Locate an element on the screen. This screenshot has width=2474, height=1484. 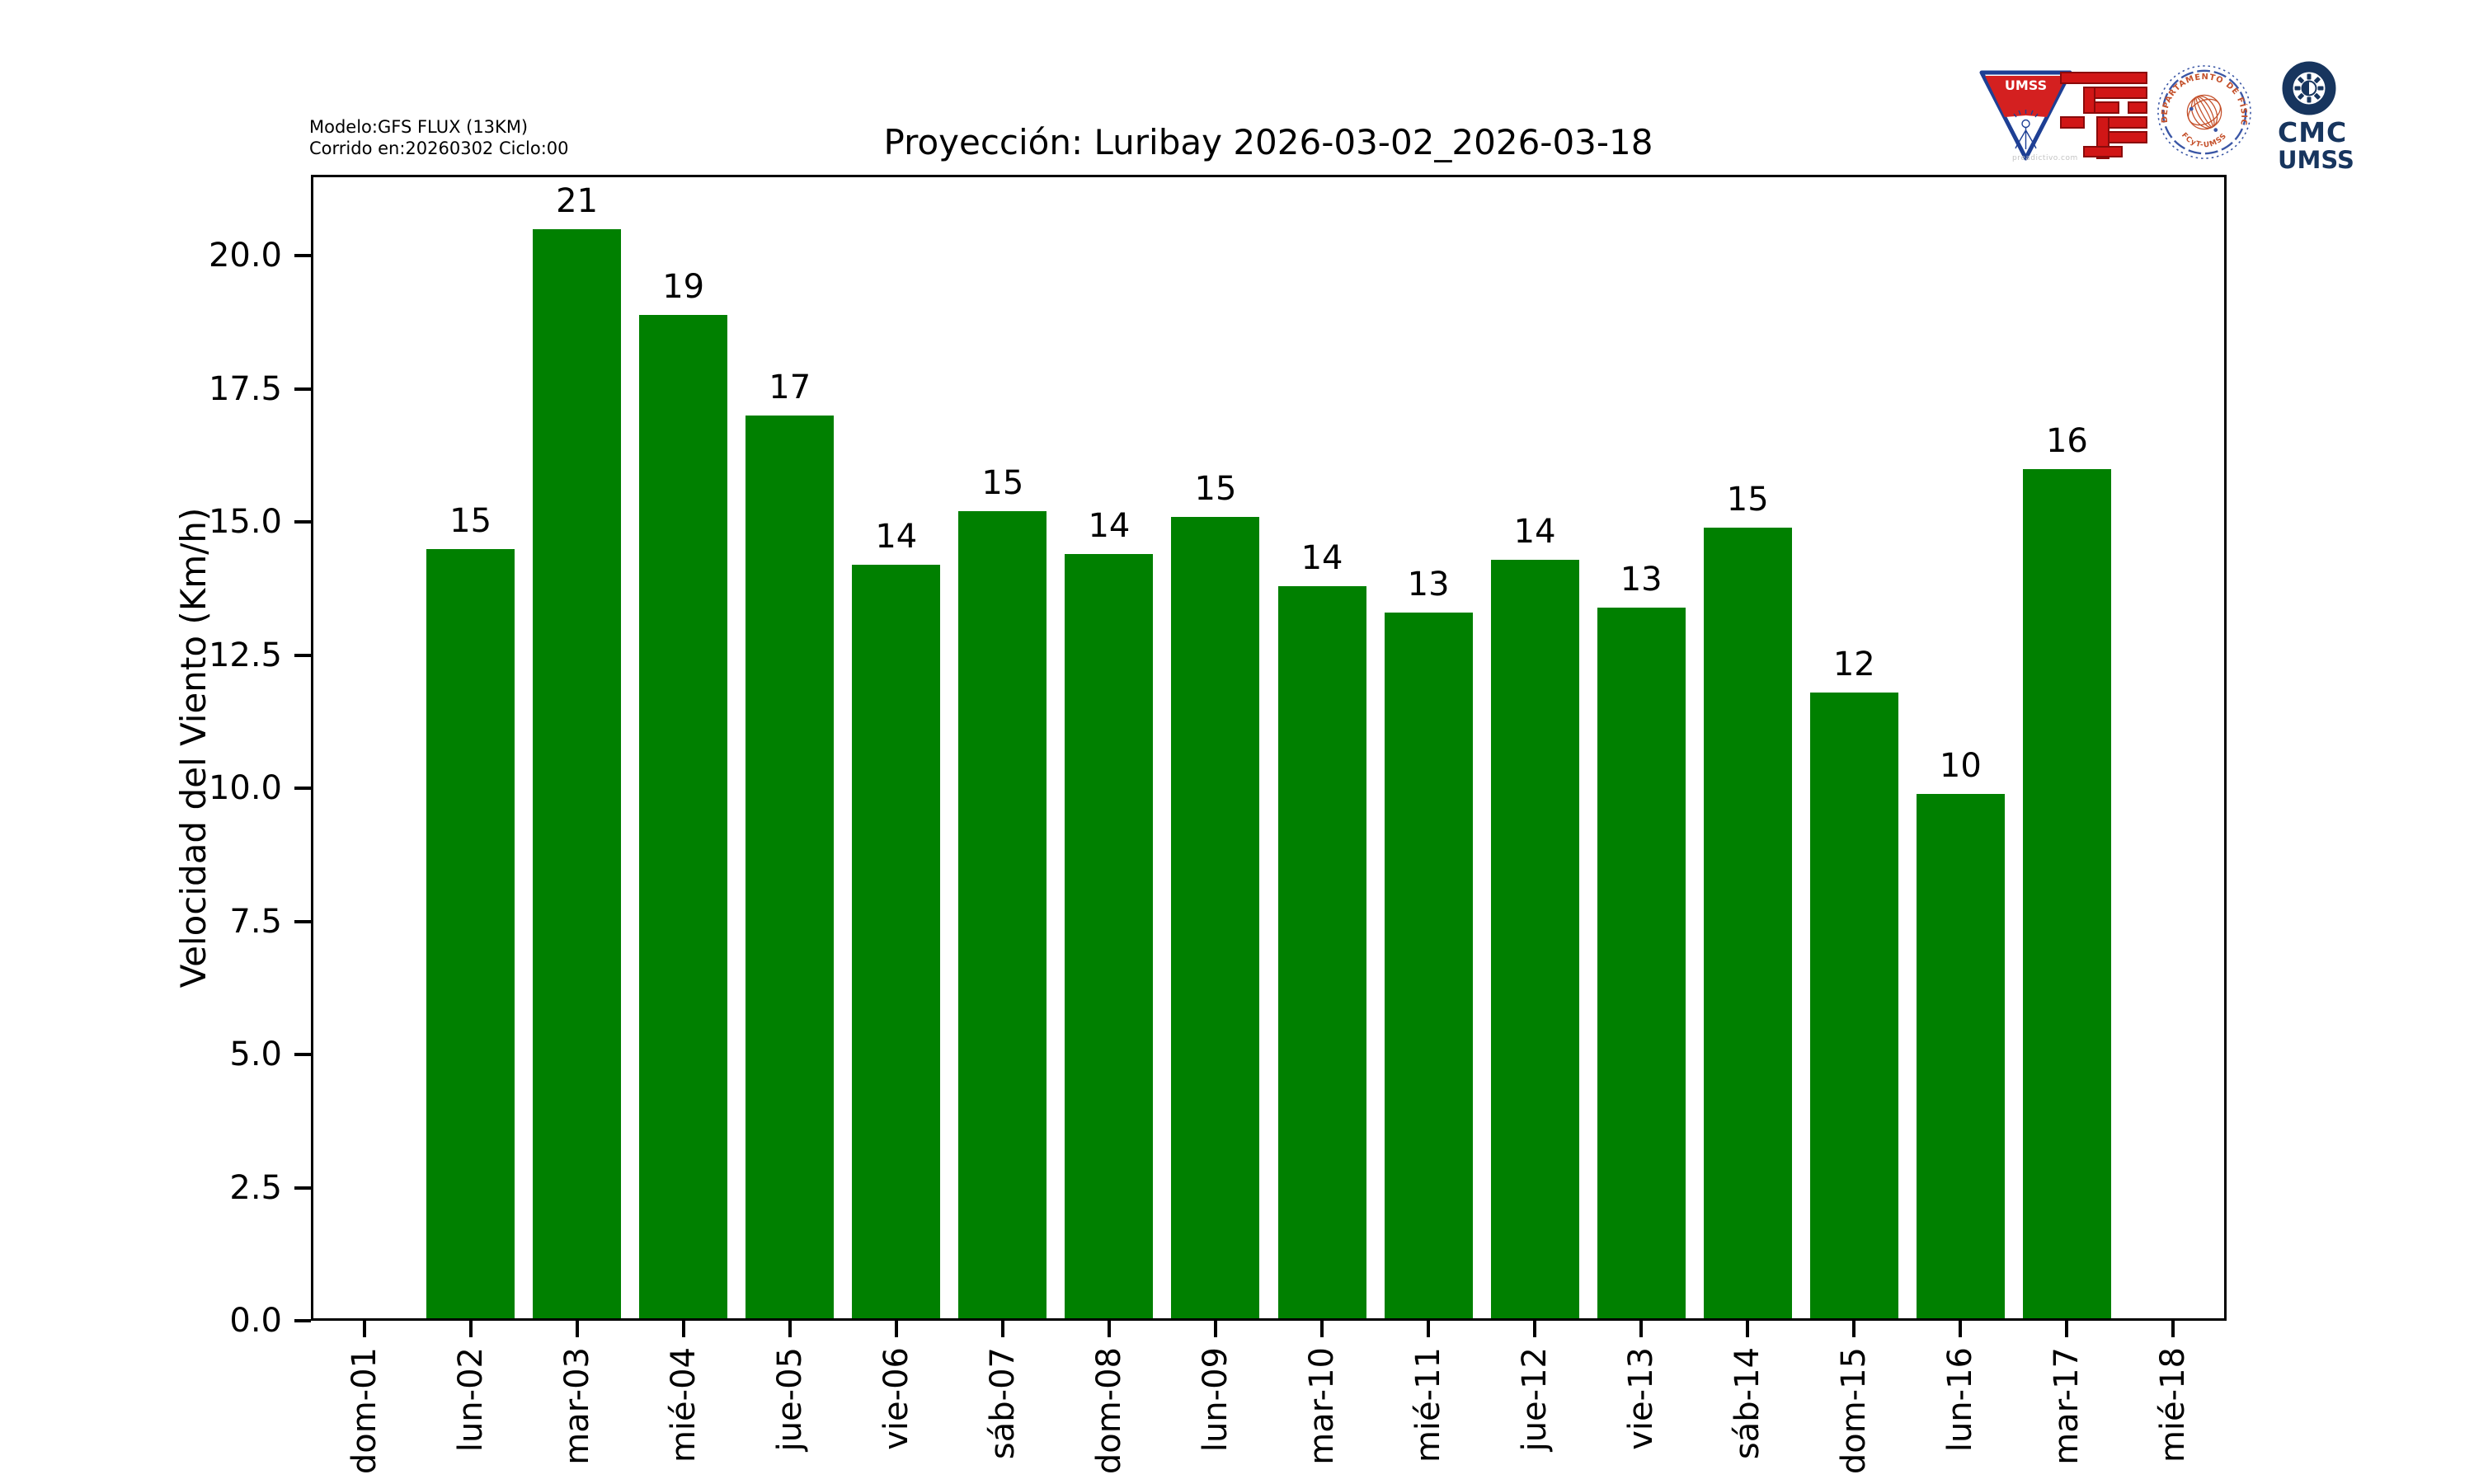
pennant-red-left is located at coordinates (2005, 96).